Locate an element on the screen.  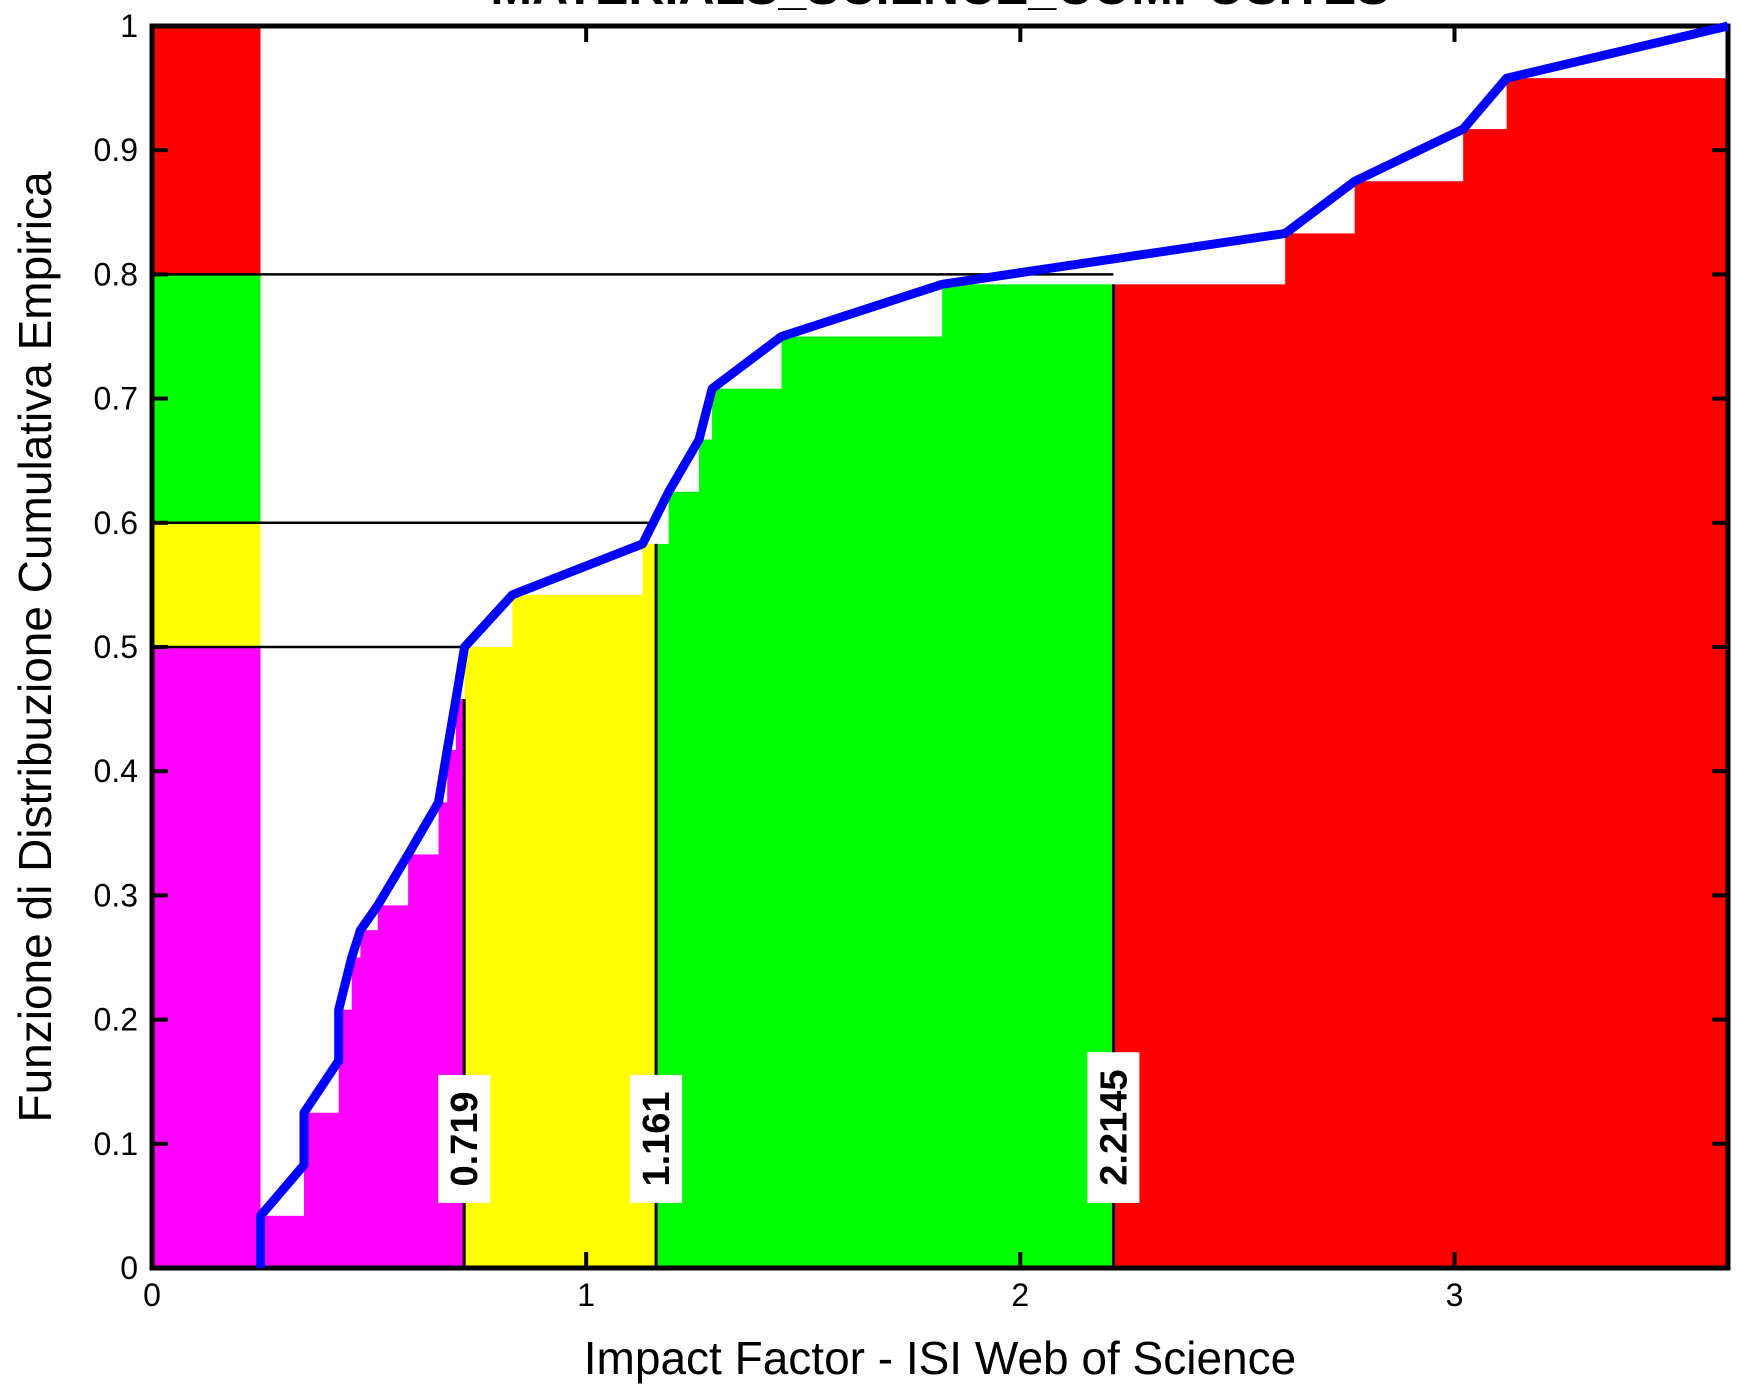
class-color-bar is located at coordinates (206, 647).